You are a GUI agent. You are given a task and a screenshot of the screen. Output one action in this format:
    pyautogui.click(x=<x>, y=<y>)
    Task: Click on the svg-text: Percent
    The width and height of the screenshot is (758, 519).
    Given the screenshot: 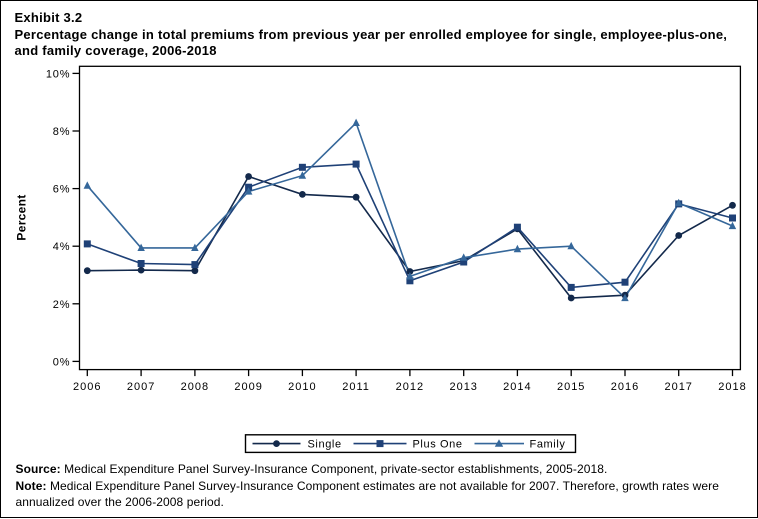 What is the action you would take?
    pyautogui.click(x=22, y=217)
    